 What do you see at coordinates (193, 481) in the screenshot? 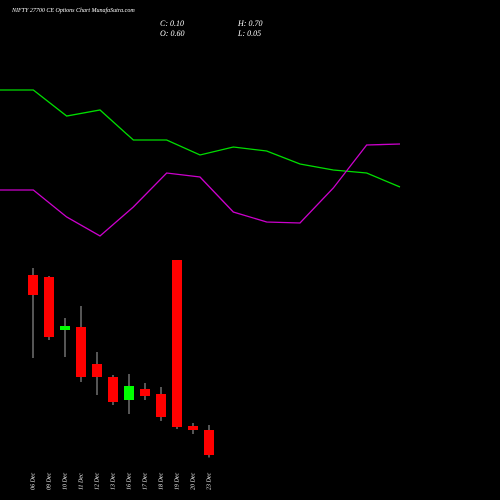
I see `x-tick-label: 20 Dec` at bounding box center [193, 481].